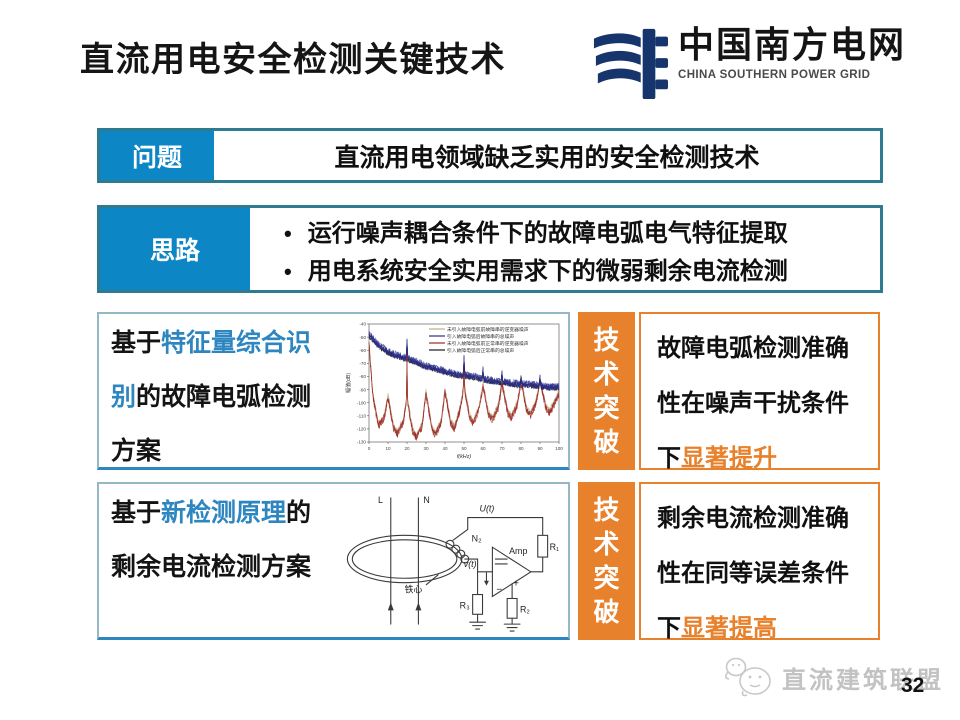 Image resolution: width=960 pixels, height=720 pixels. I want to click on problem-box: 问题 直流用电领域缺乏实用的安全检测技术, so click(490, 155).